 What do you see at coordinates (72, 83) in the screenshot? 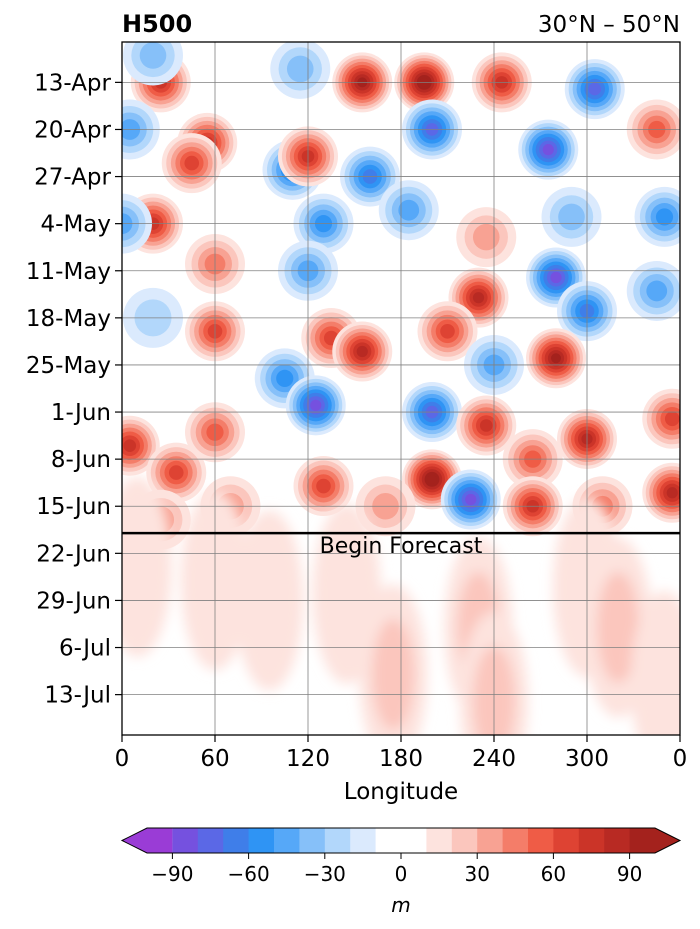
I see `y-tick-label: 13-Apr` at bounding box center [72, 83].